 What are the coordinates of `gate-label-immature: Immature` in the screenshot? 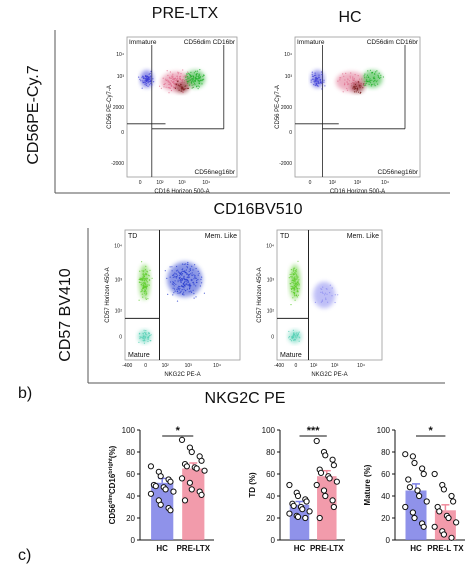 It's located at (311, 42).